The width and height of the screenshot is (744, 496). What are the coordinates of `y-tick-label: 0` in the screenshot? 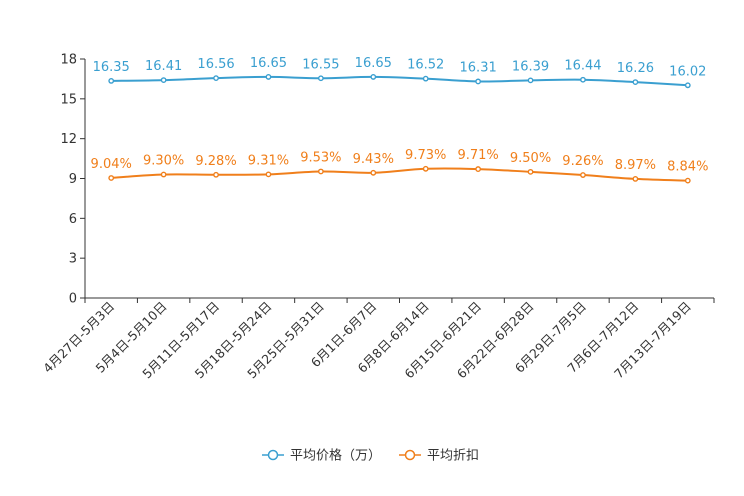 It's located at (73, 299).